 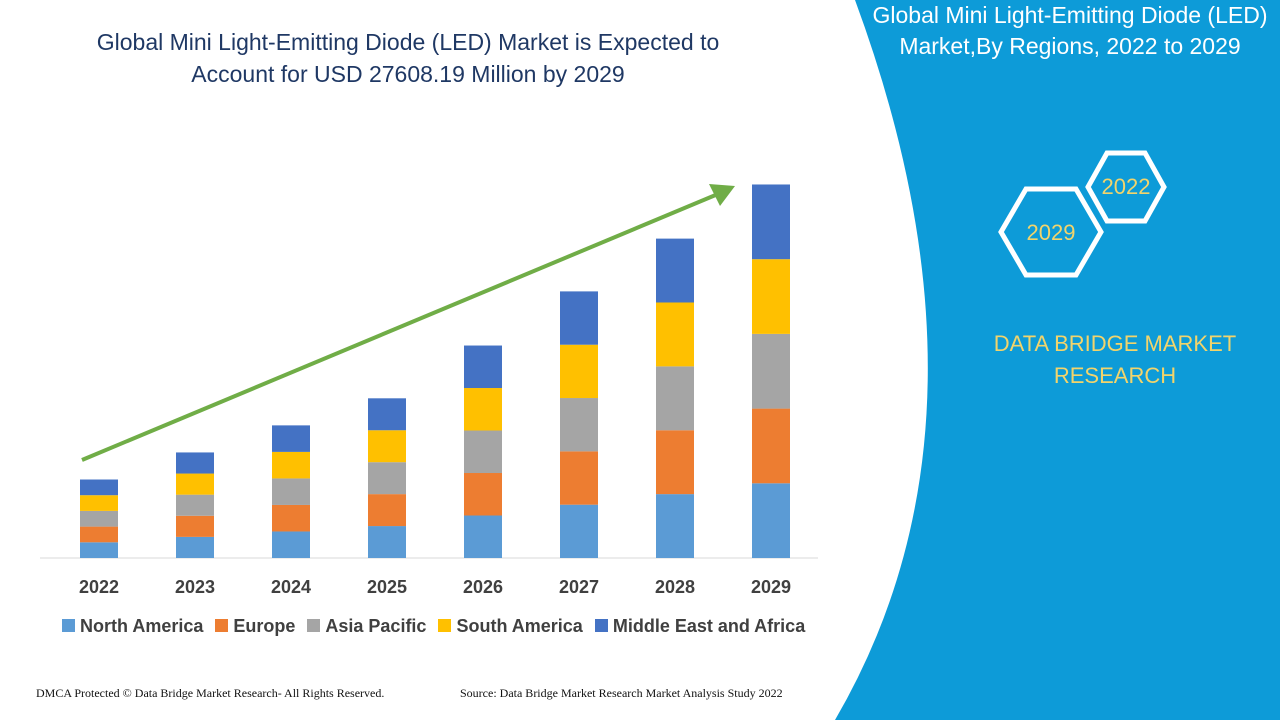 What do you see at coordinates (722, 195) in the screenshot?
I see `arrow-head` at bounding box center [722, 195].